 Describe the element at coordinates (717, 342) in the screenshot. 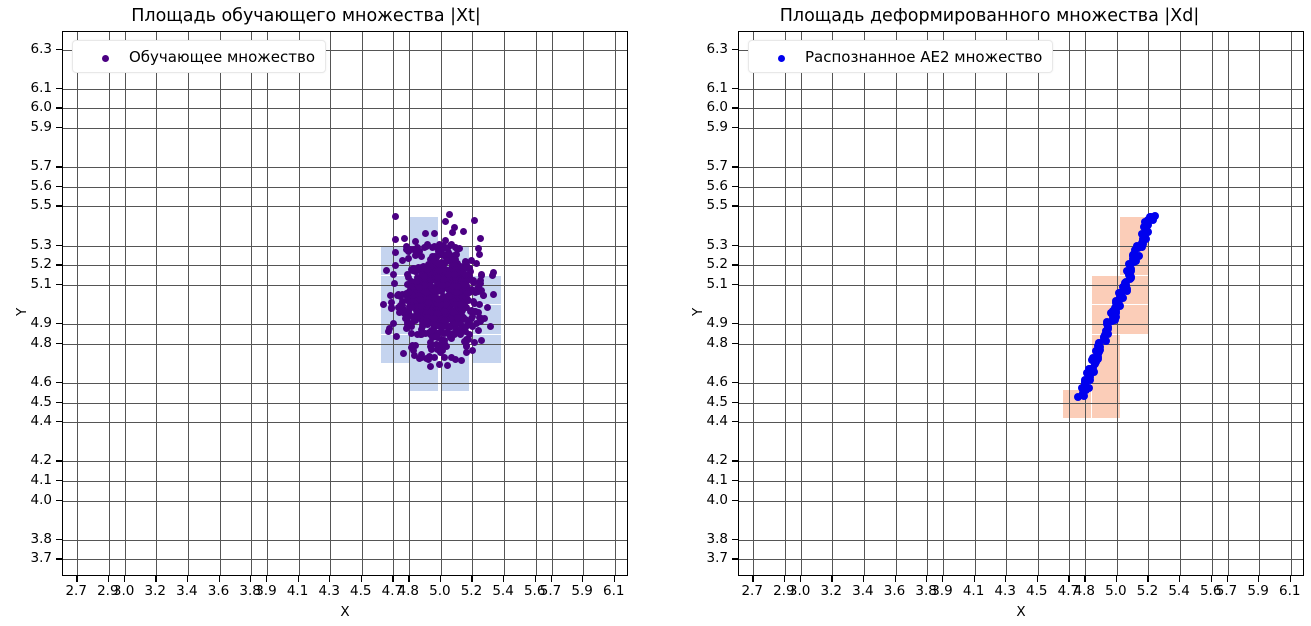

I see `y-tick-label: 4.8` at that location.